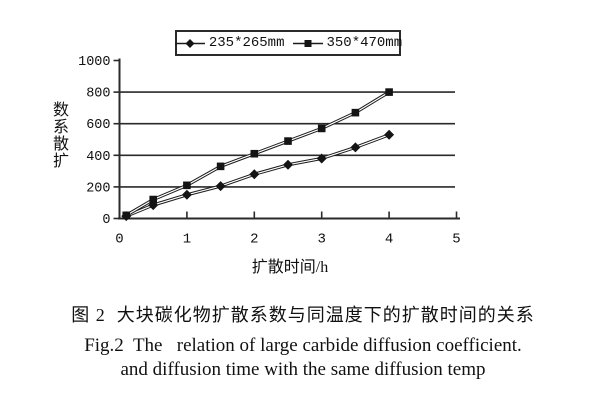  What do you see at coordinates (187, 240) in the screenshot?
I see `x-tick-label-1: 1` at bounding box center [187, 240].